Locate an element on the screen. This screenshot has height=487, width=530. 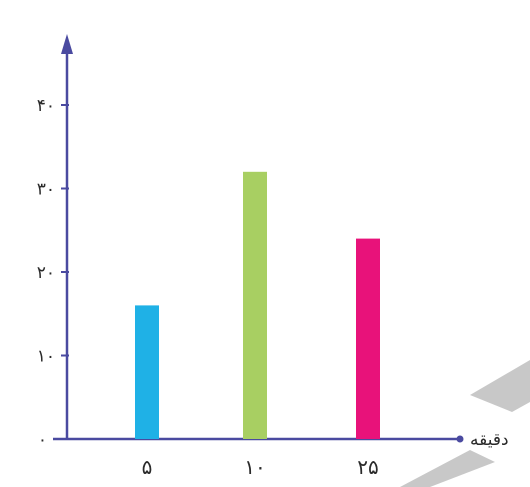
y-ticks: ۰ ۱۰ ۲۰ ۳۰ ۴۰ is located at coordinates (53, 273).